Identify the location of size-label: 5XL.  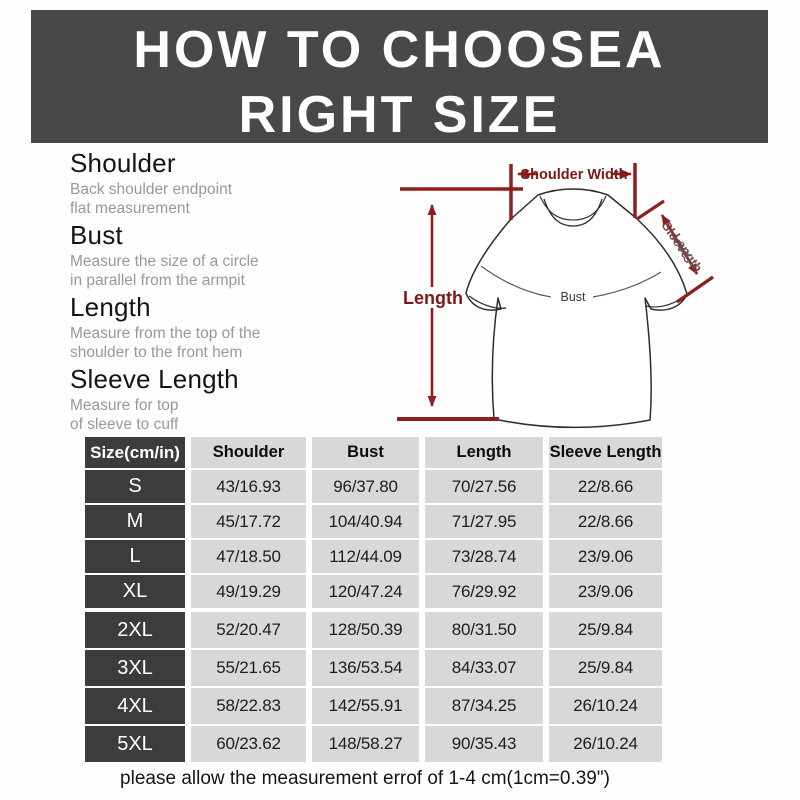
(135, 744).